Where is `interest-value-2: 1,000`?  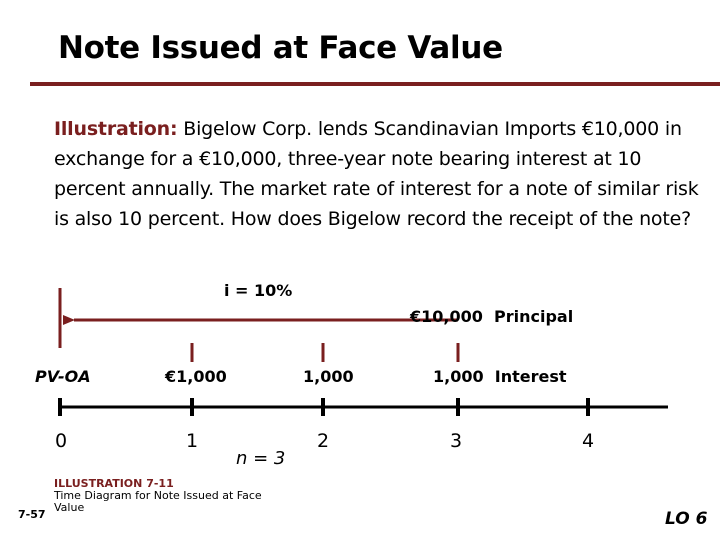
interest-value-2: 1,000 is located at coordinates (328, 376).